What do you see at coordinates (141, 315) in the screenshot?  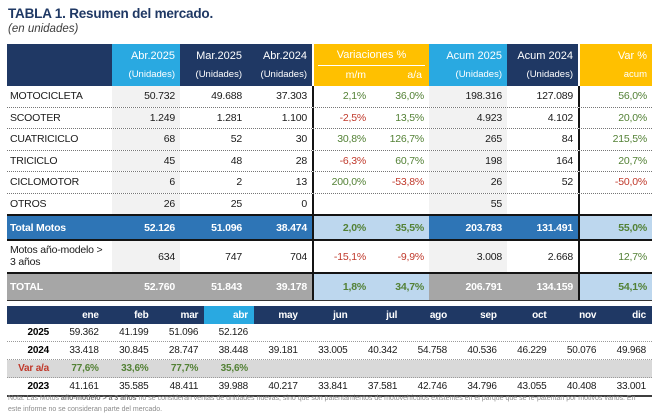 I see `month-header-feb: feb` at bounding box center [141, 315].